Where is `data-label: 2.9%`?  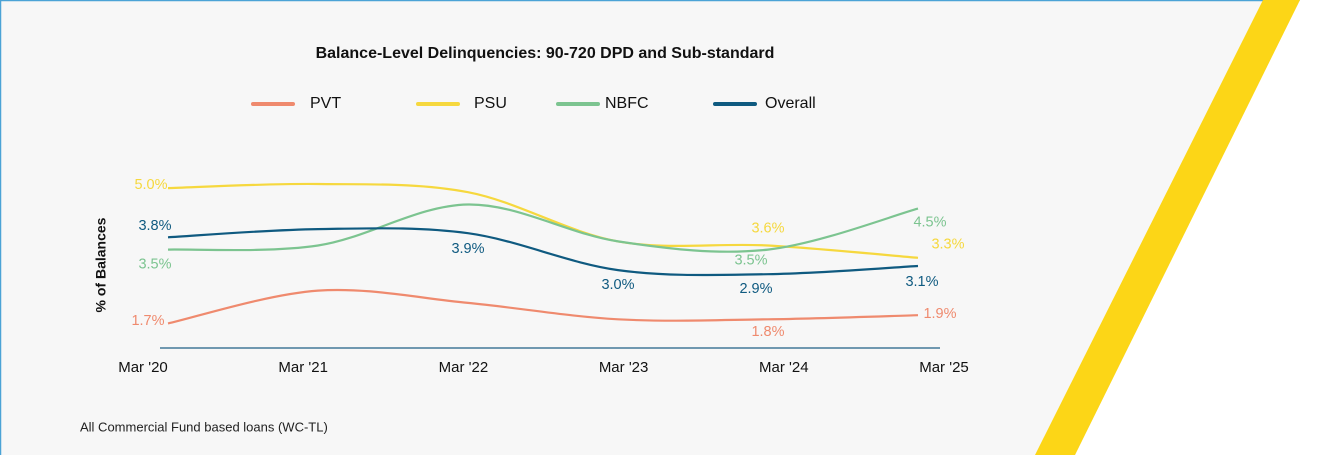
data-label: 2.9% is located at coordinates (755, 289).